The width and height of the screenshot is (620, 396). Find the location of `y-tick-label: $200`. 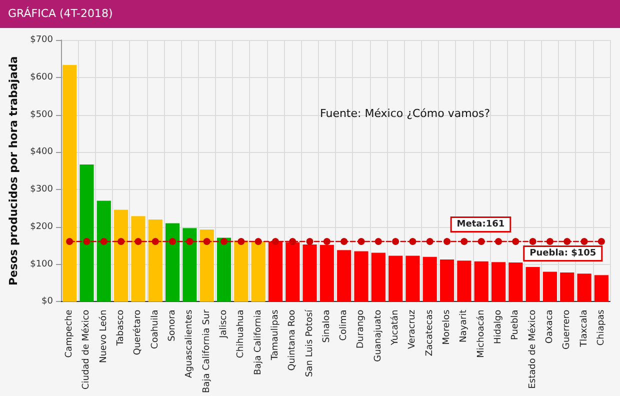

y-tick-label: $200 is located at coordinates (42, 227).